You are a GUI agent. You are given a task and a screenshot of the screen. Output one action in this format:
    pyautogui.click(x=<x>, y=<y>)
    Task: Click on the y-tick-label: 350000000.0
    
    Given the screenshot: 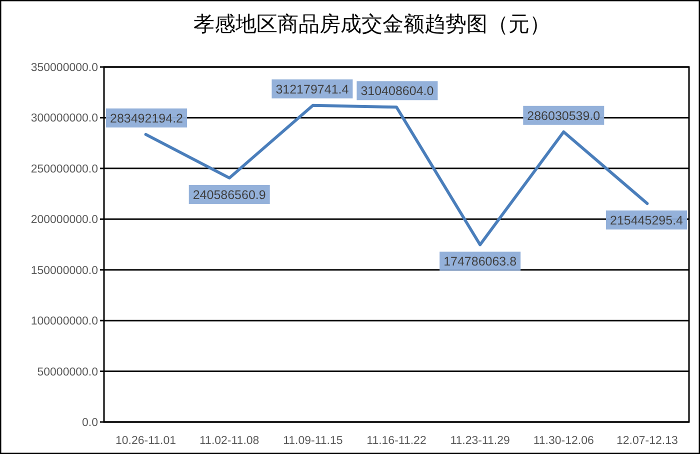 What is the action you would take?
    pyautogui.click(x=64, y=68)
    